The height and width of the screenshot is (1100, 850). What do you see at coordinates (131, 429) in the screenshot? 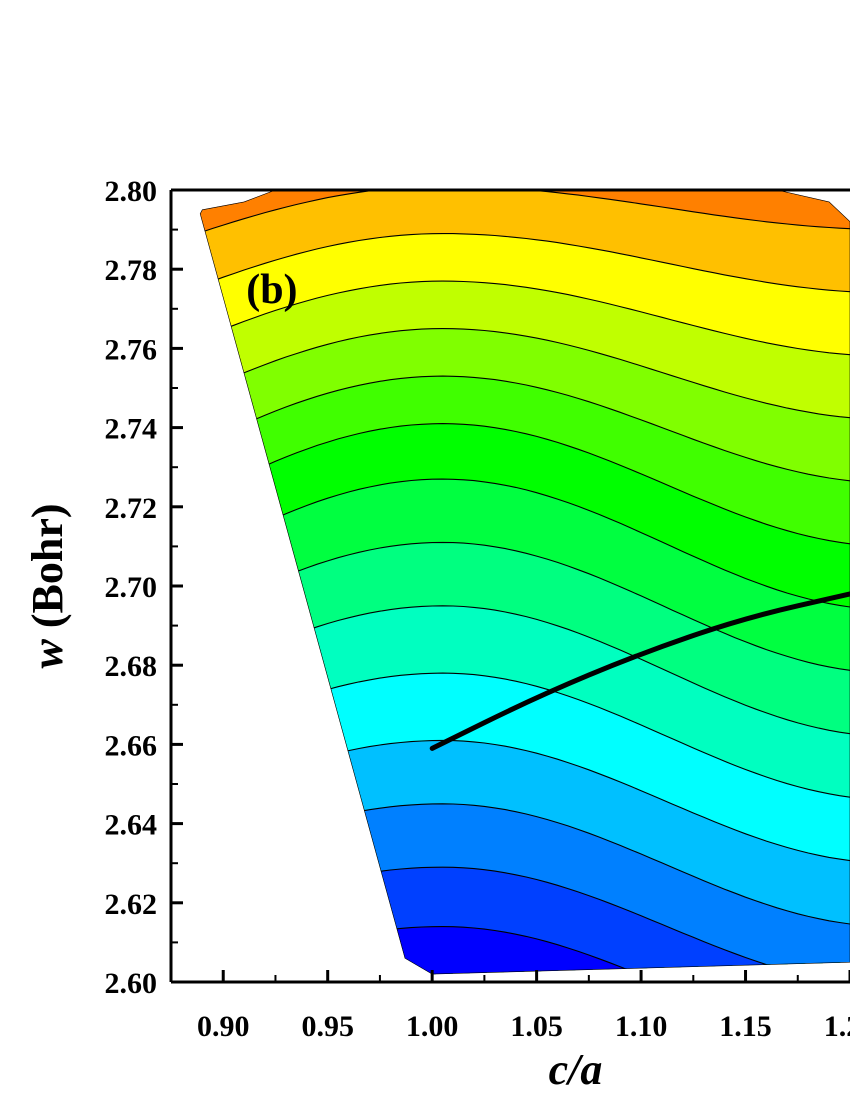
I see `y-tick-label: 2.74` at bounding box center [131, 429].